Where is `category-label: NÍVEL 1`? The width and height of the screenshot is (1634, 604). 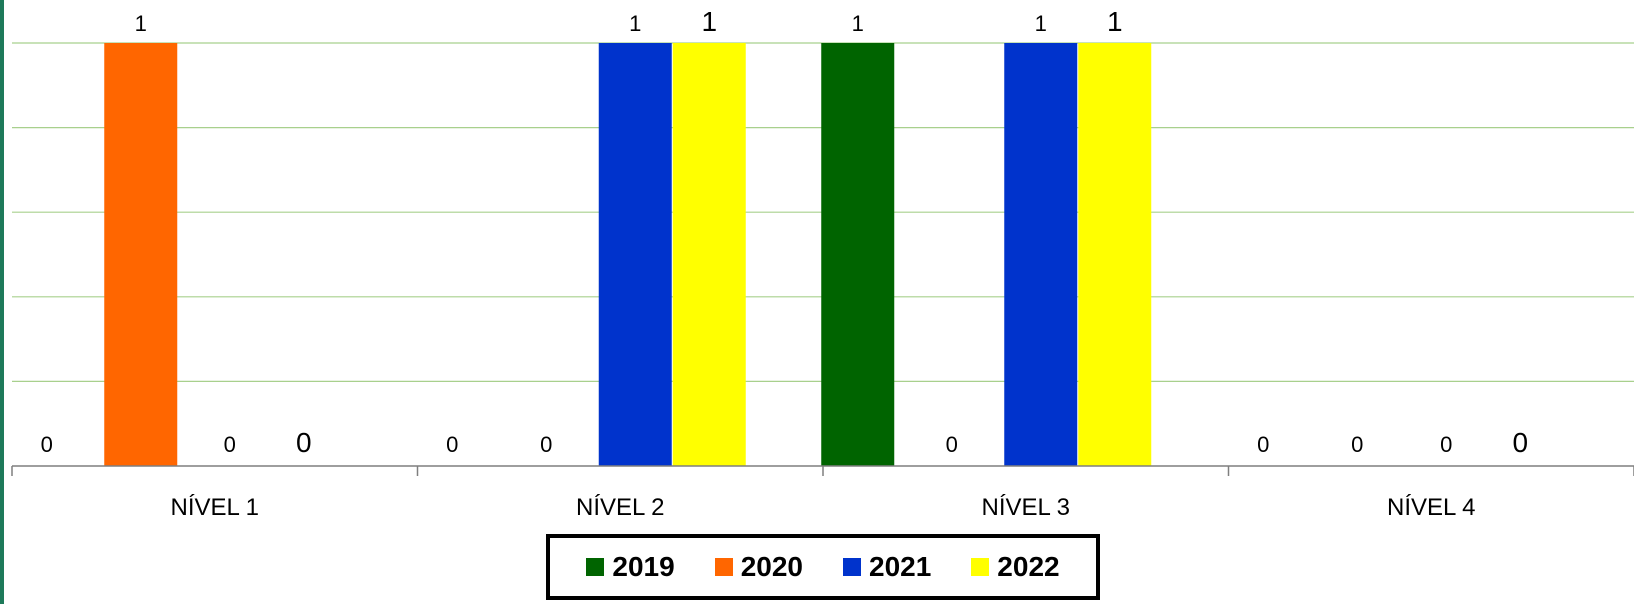 category-label: NÍVEL 1 is located at coordinates (215, 507).